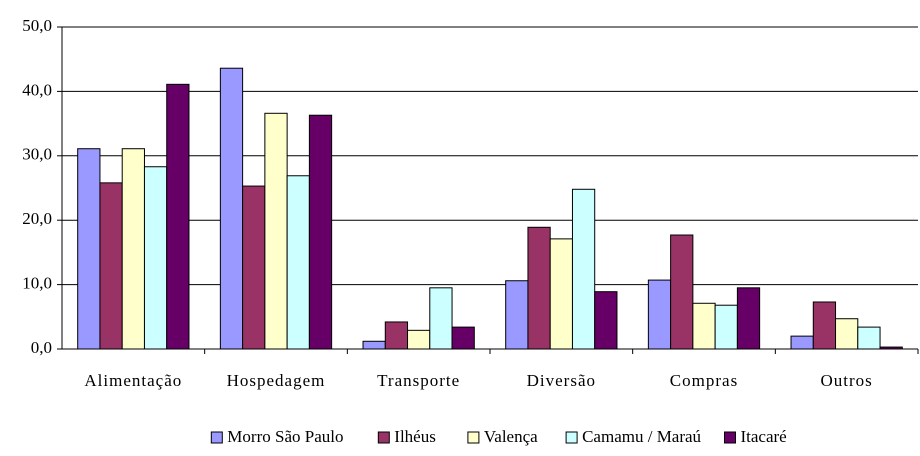  I want to click on legend-label: Ilhéus, so click(415, 436).